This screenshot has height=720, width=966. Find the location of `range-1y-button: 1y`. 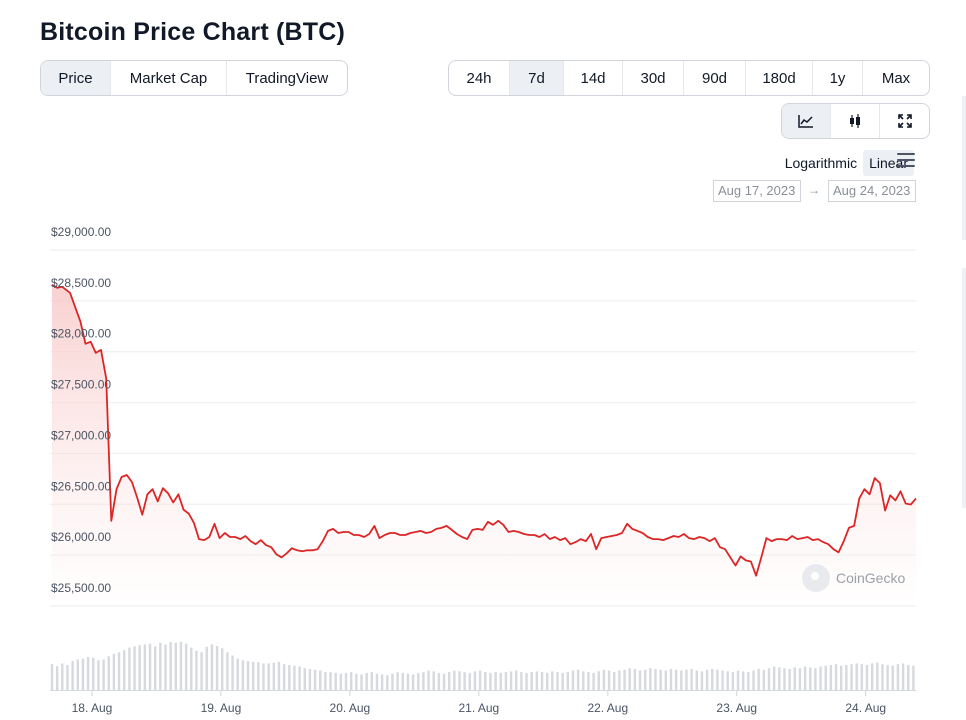

range-1y-button: 1y is located at coordinates (838, 78).